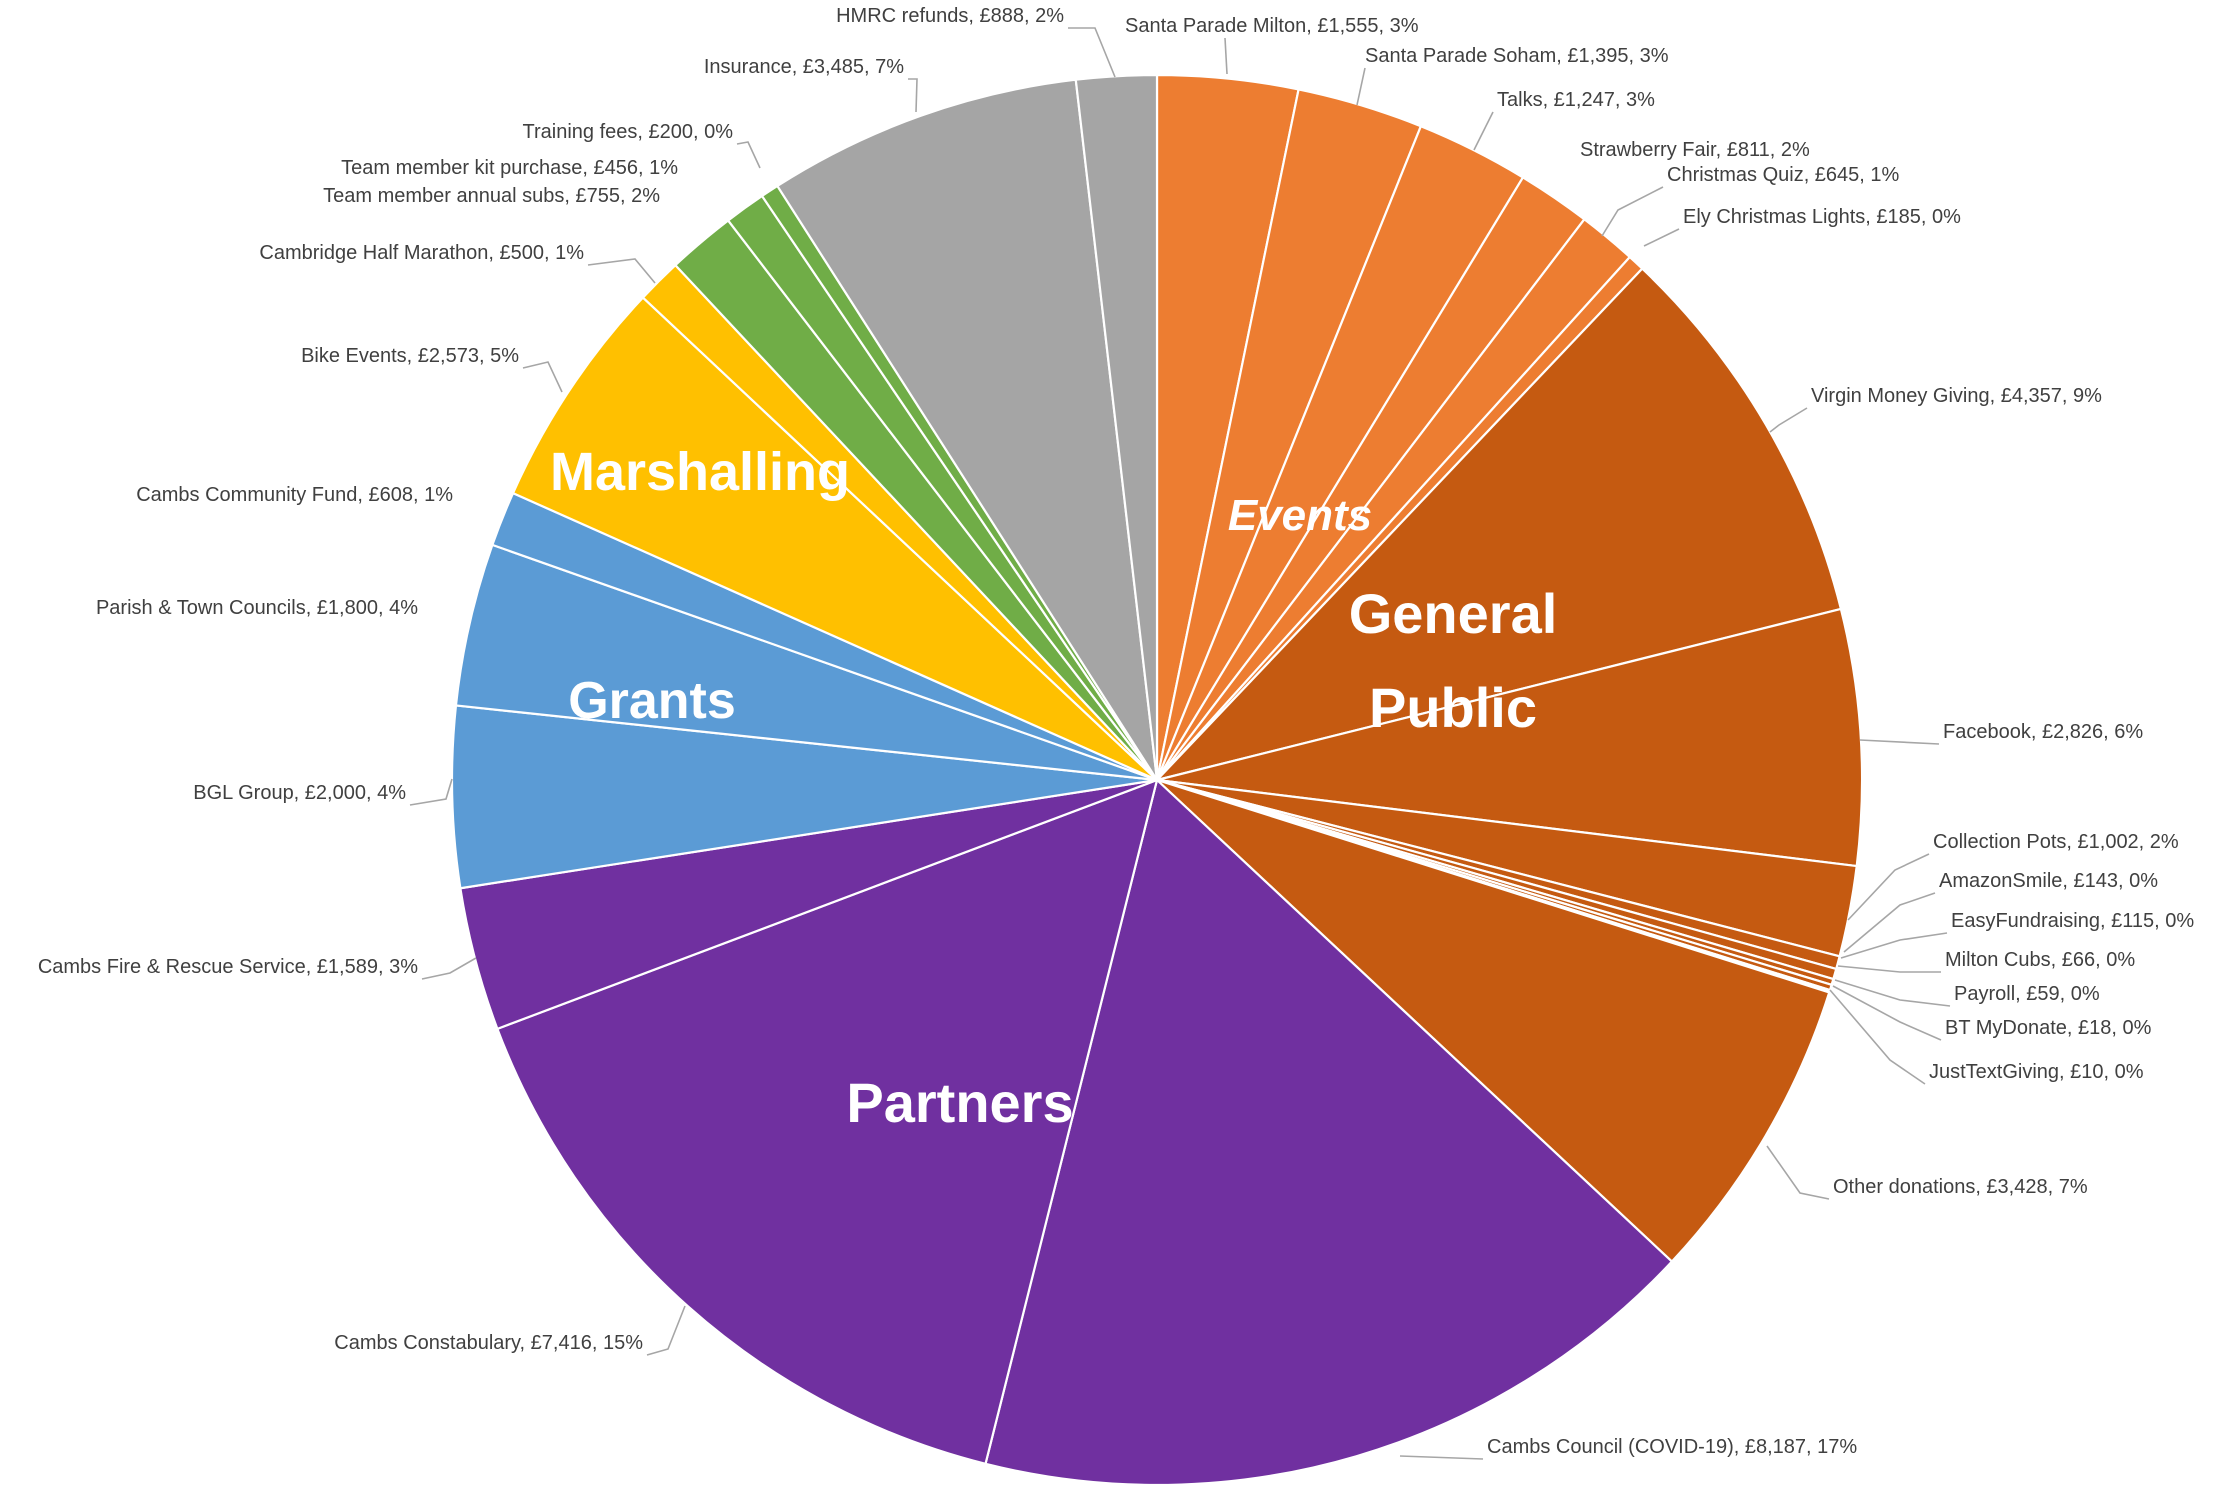 The image size is (2214, 1489). Describe the element at coordinates (1499, 524) in the screenshot. I see `pie-slice-virgin-money-giving` at that location.